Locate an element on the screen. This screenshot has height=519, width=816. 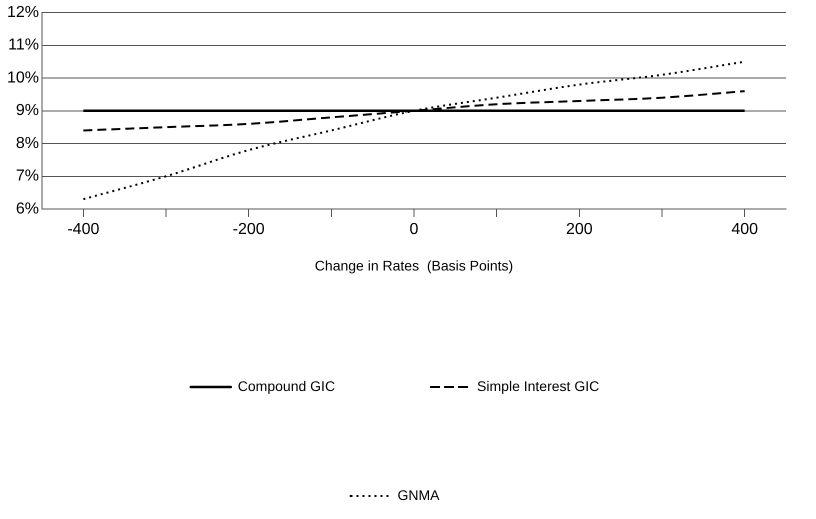
x-tick-label: -200 is located at coordinates (248, 229).